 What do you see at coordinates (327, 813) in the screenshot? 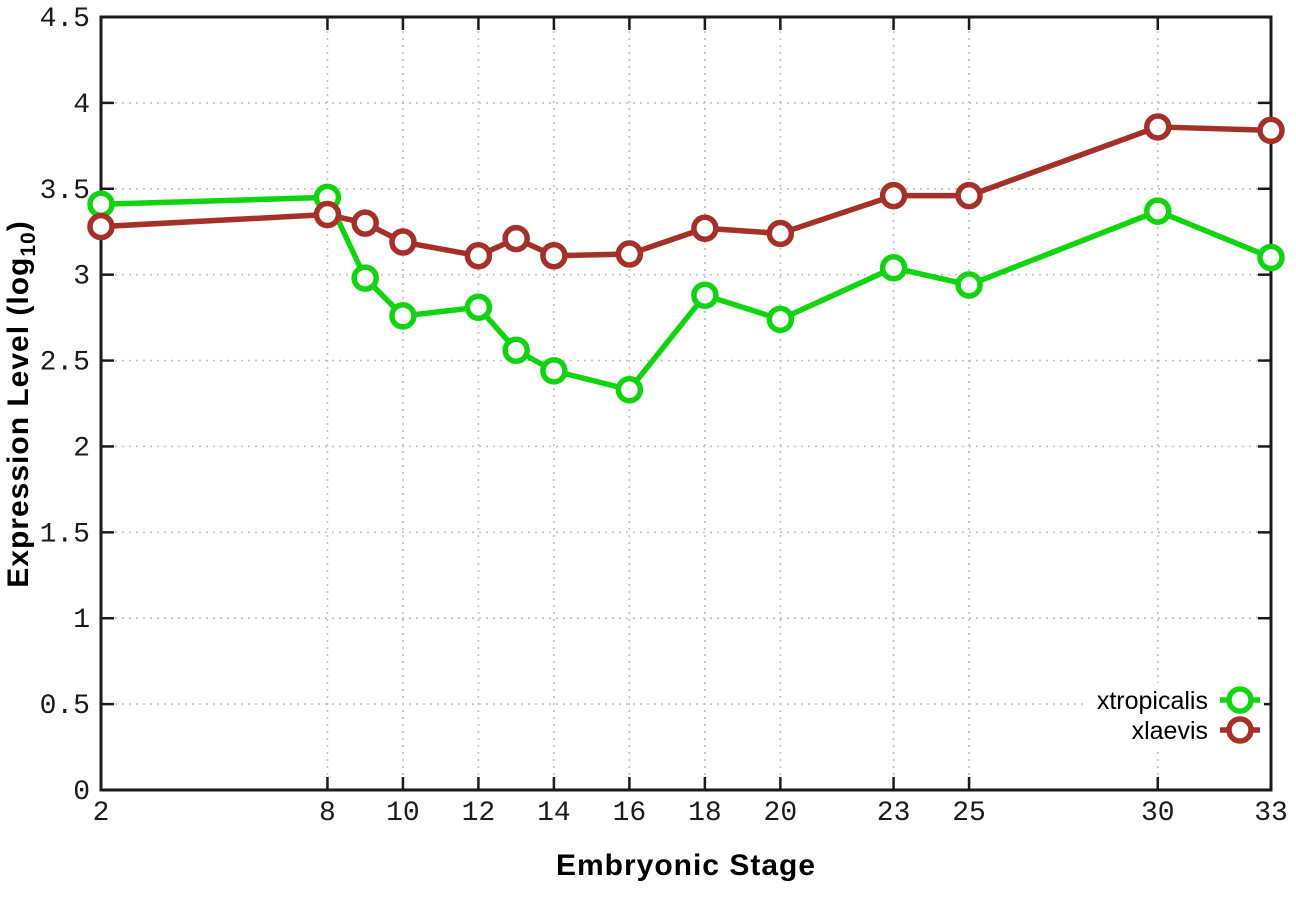
I see `x-tick-label-8: 8` at bounding box center [327, 813].